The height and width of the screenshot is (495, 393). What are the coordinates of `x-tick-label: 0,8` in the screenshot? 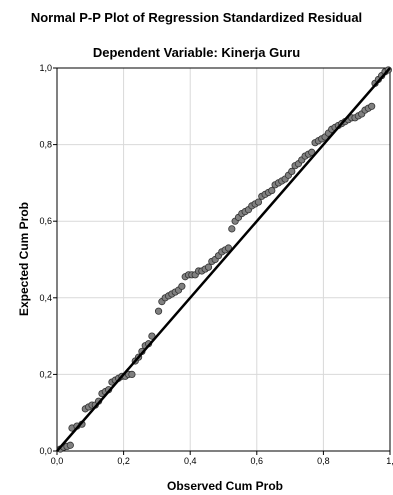 It's located at (323, 461).